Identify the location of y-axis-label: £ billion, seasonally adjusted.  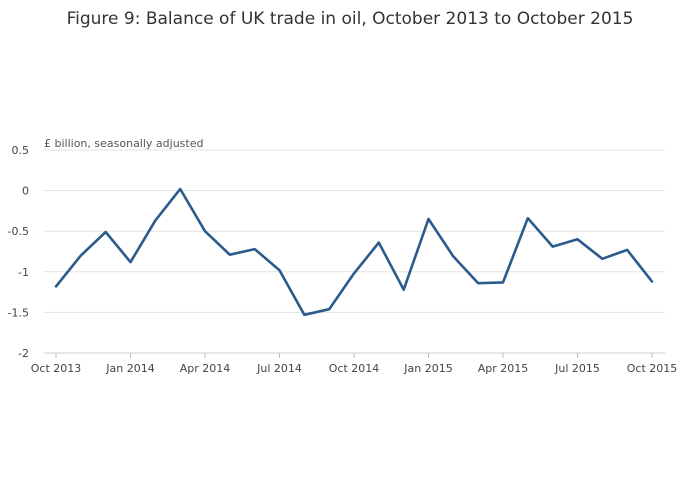
(123, 143).